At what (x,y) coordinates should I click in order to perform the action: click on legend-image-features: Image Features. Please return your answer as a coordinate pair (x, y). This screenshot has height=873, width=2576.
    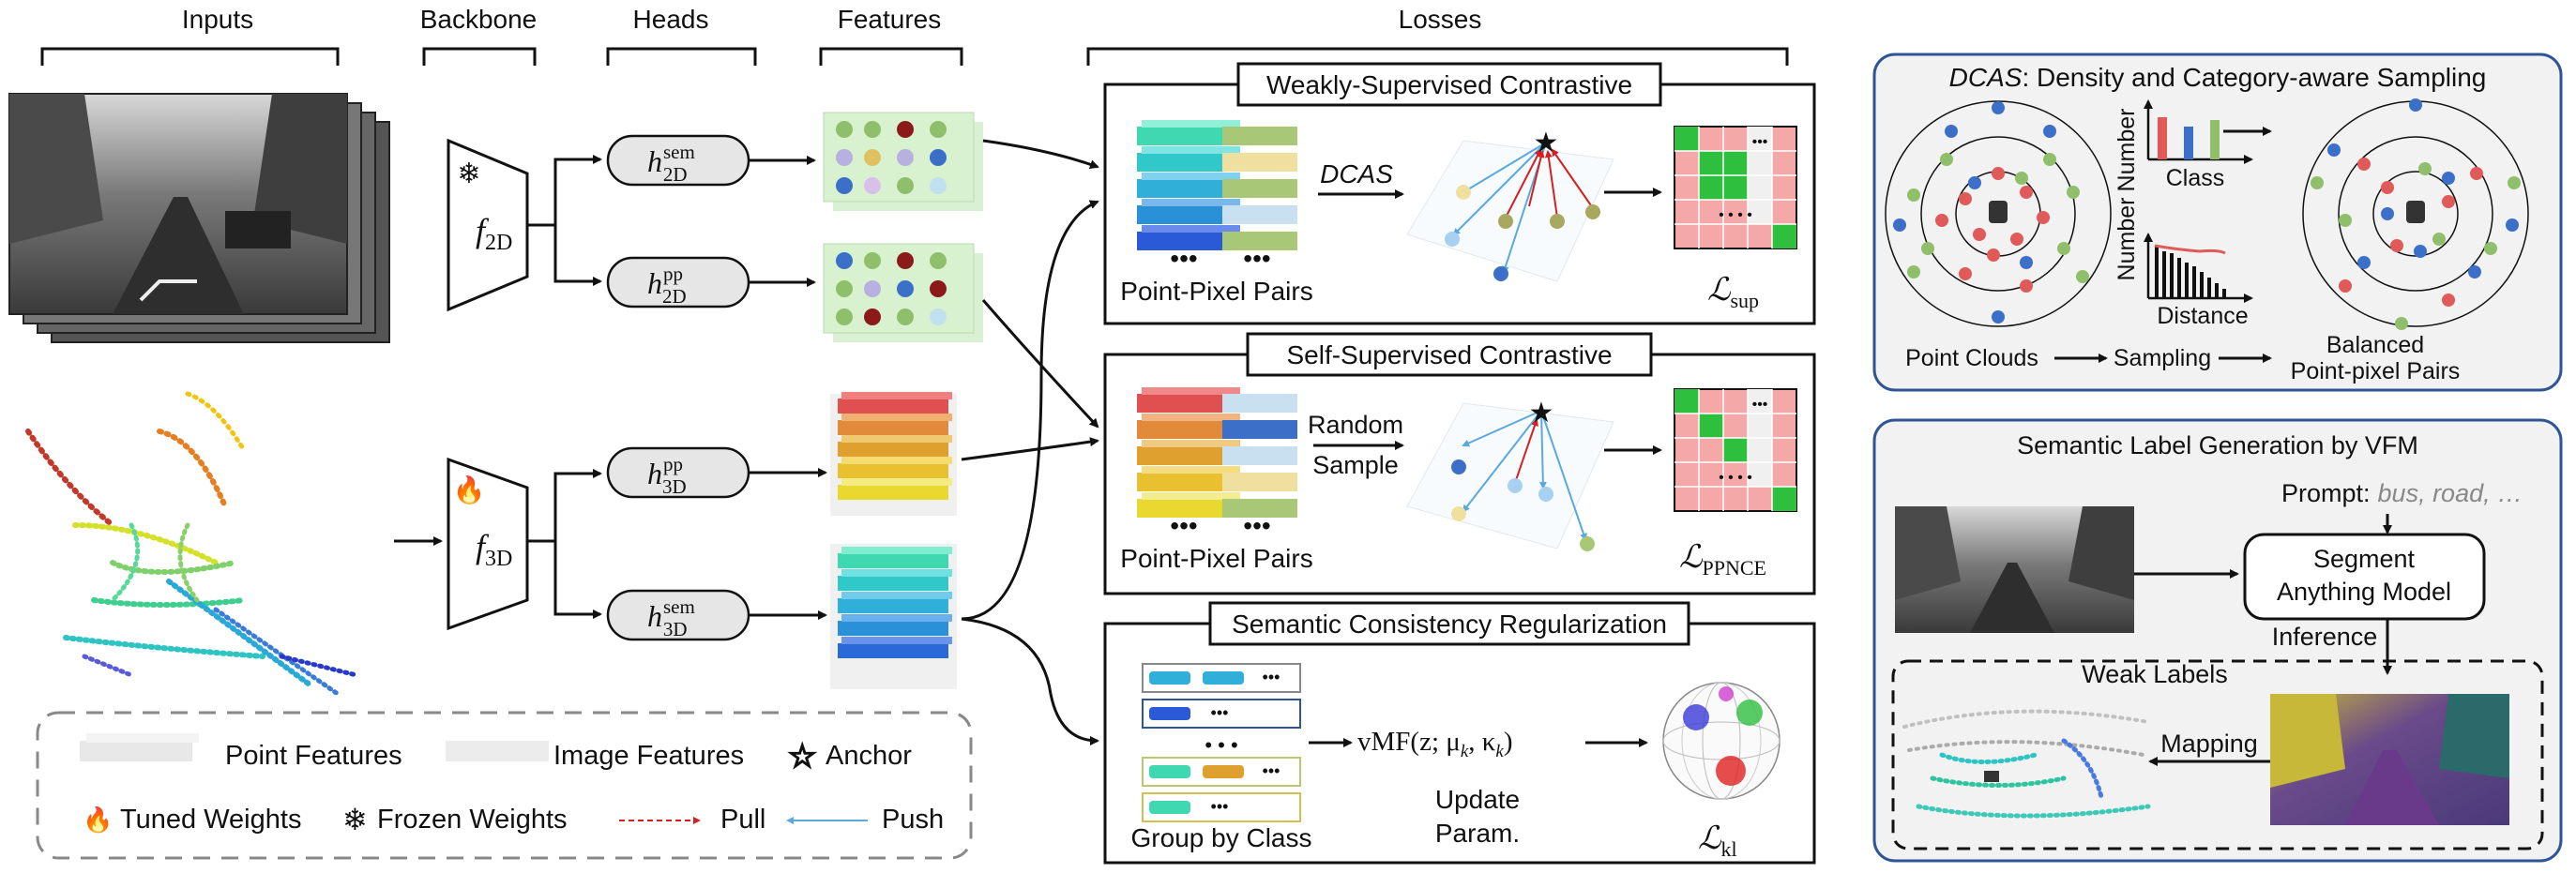
    Looking at the image, I should click on (648, 756).